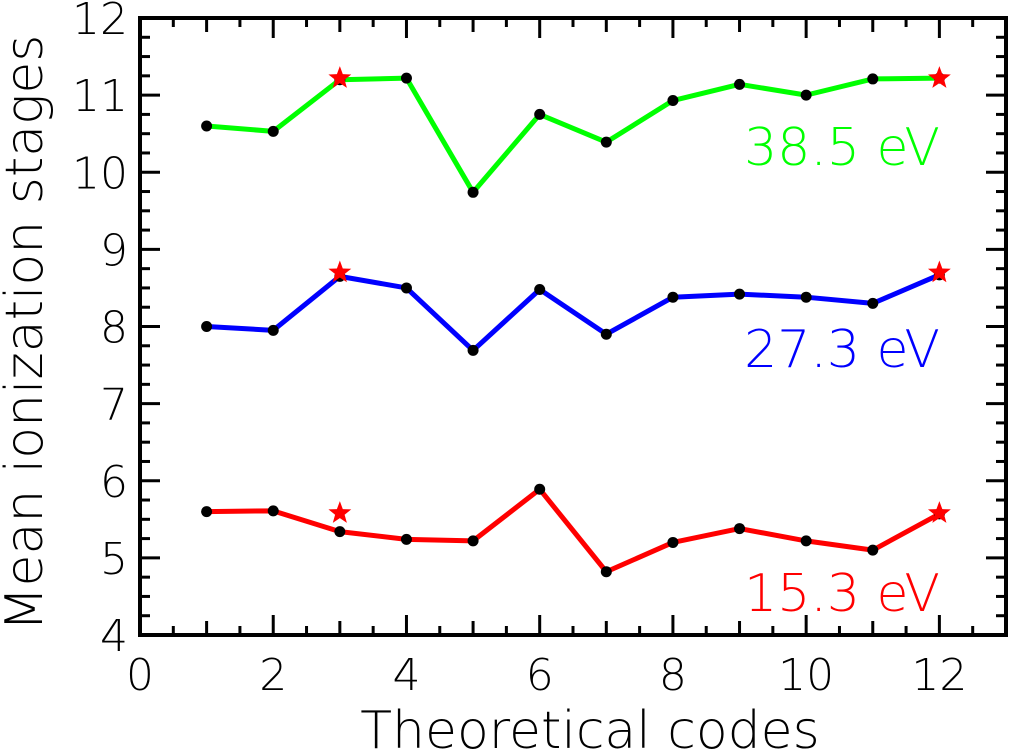  What do you see at coordinates (842, 148) in the screenshot?
I see `series-label: 38.5 eV` at bounding box center [842, 148].